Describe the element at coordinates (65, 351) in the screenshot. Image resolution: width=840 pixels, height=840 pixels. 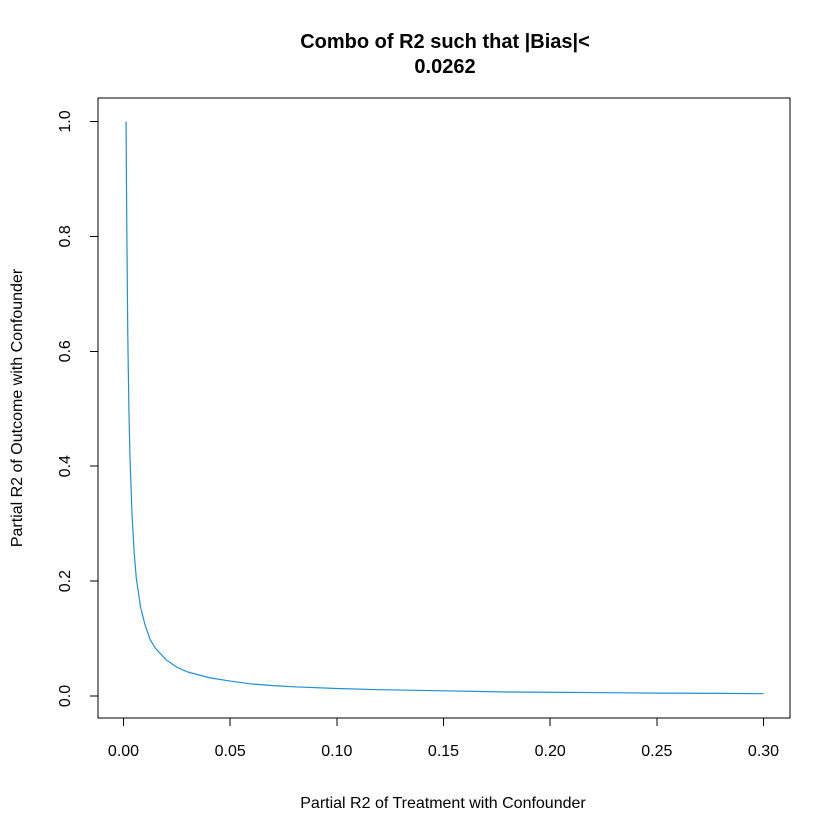
I see `y-tick-label: 0.6` at that location.